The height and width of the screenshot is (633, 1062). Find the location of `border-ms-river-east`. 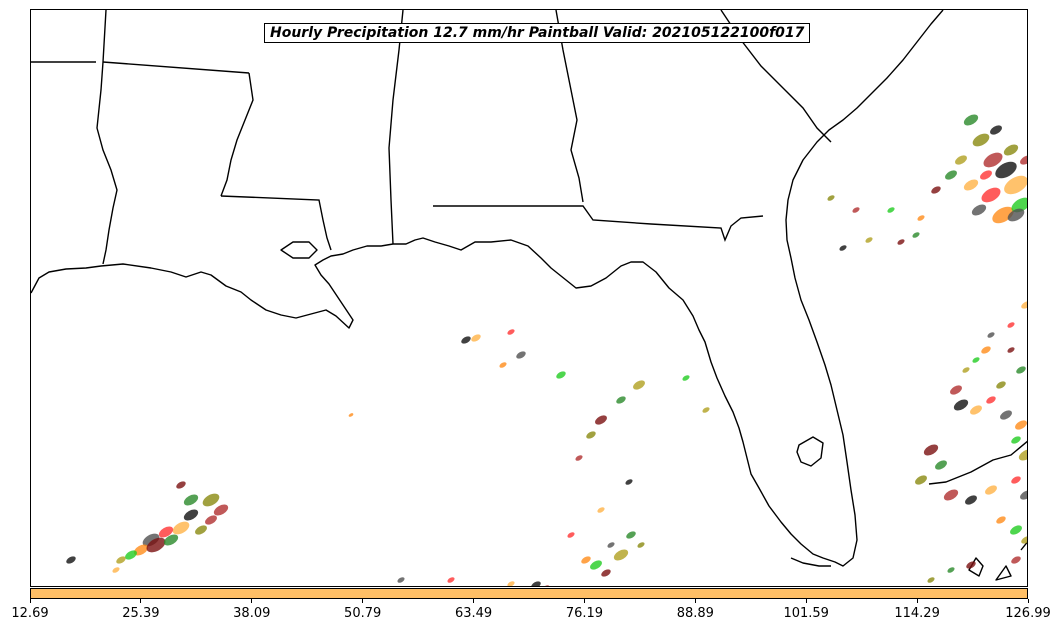

border-ms-river-east is located at coordinates (237, 134).